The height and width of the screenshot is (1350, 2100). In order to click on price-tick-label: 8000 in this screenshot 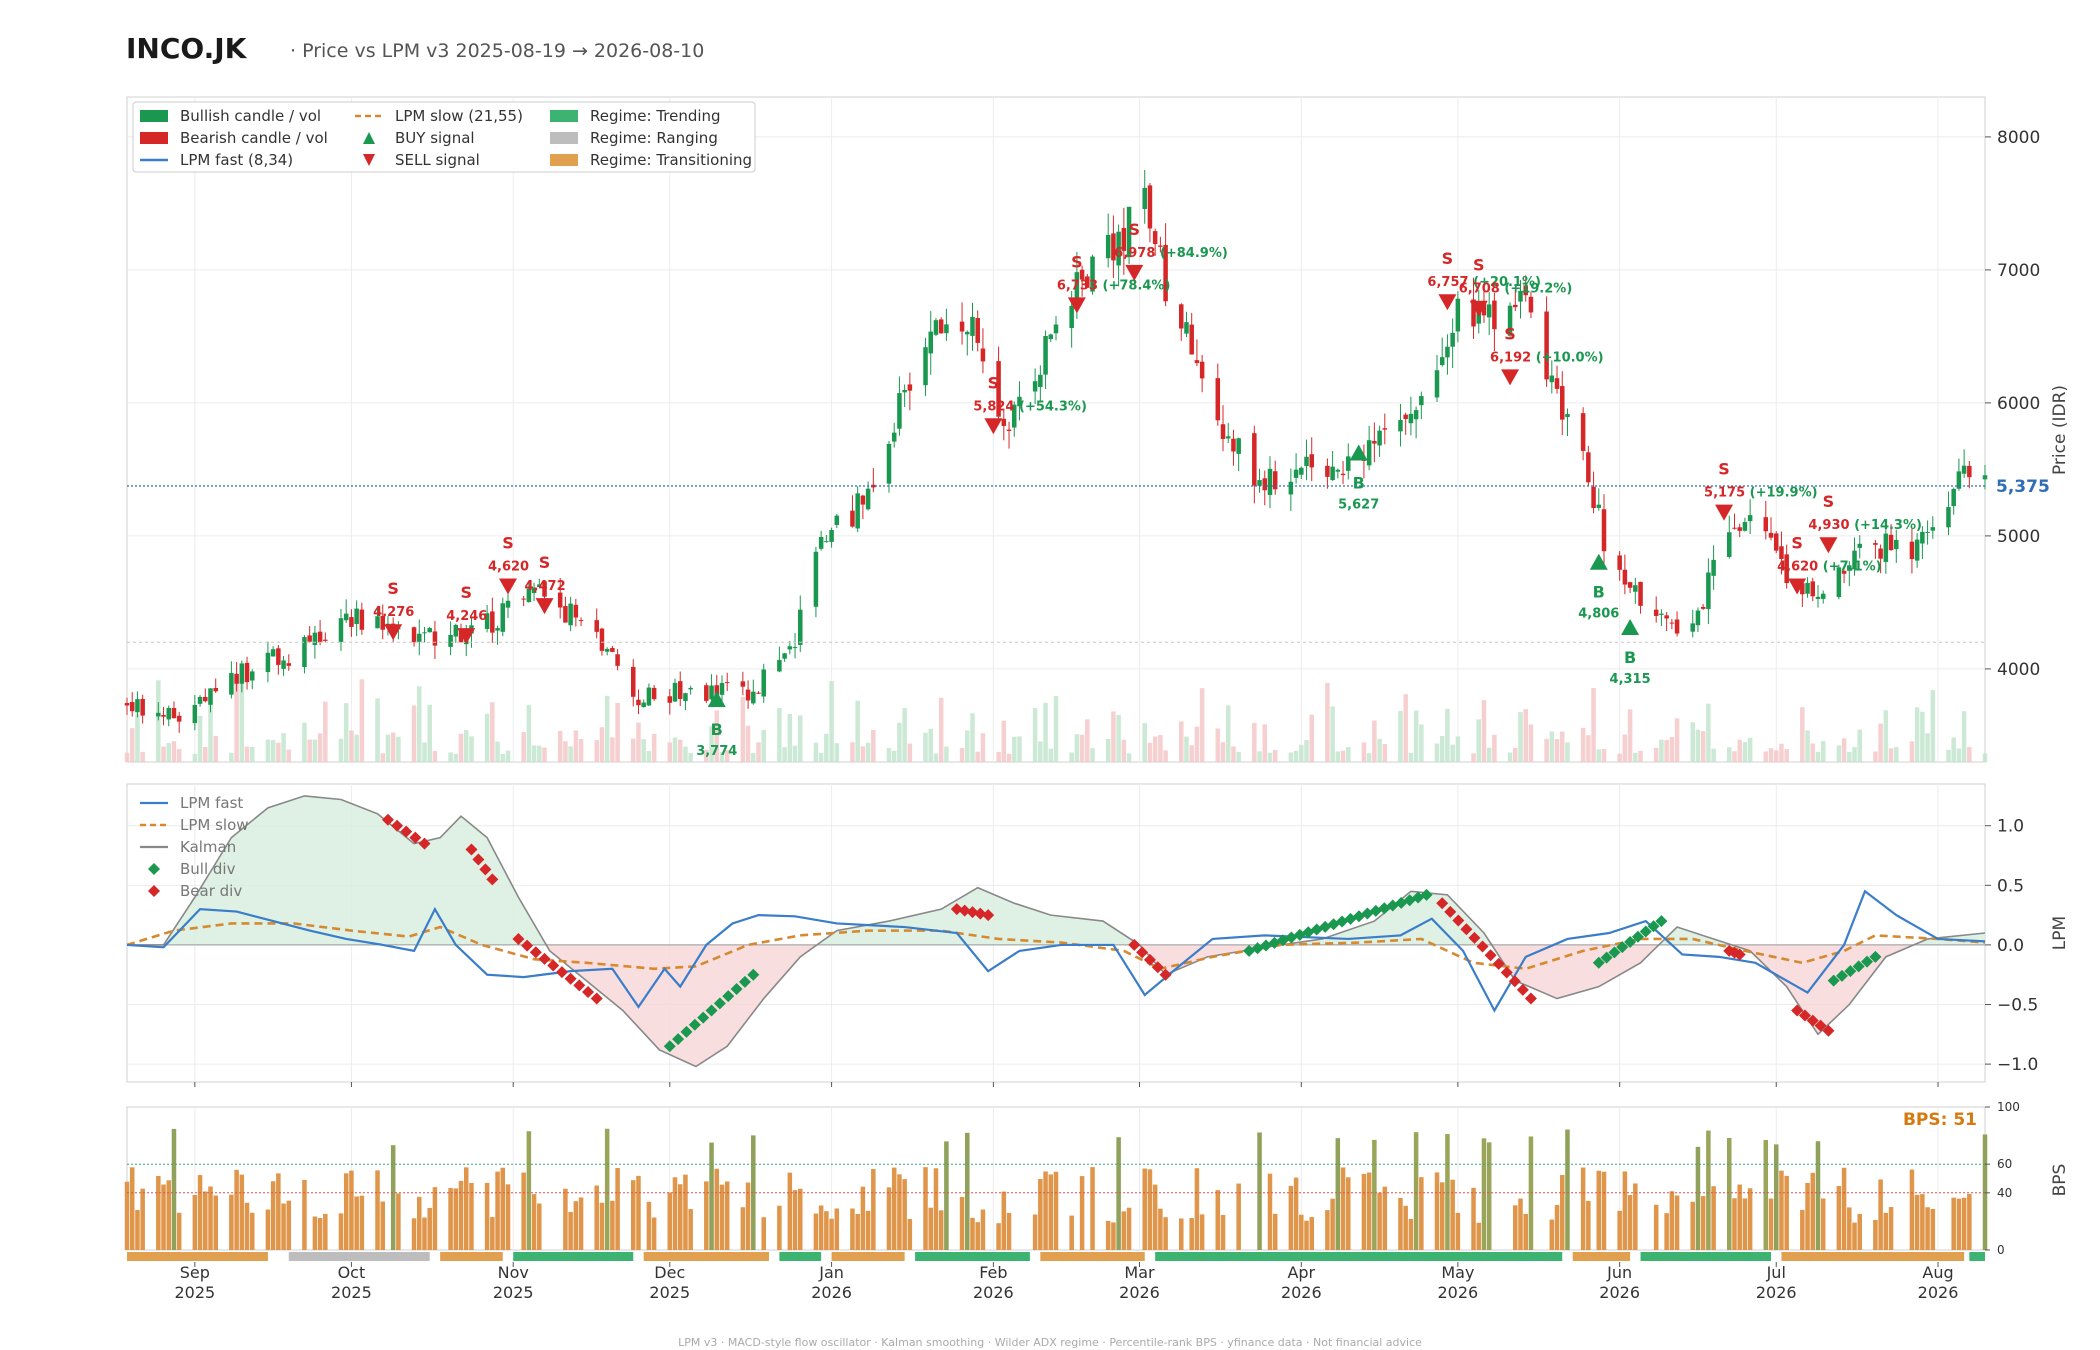, I will do `click(2018, 138)`.